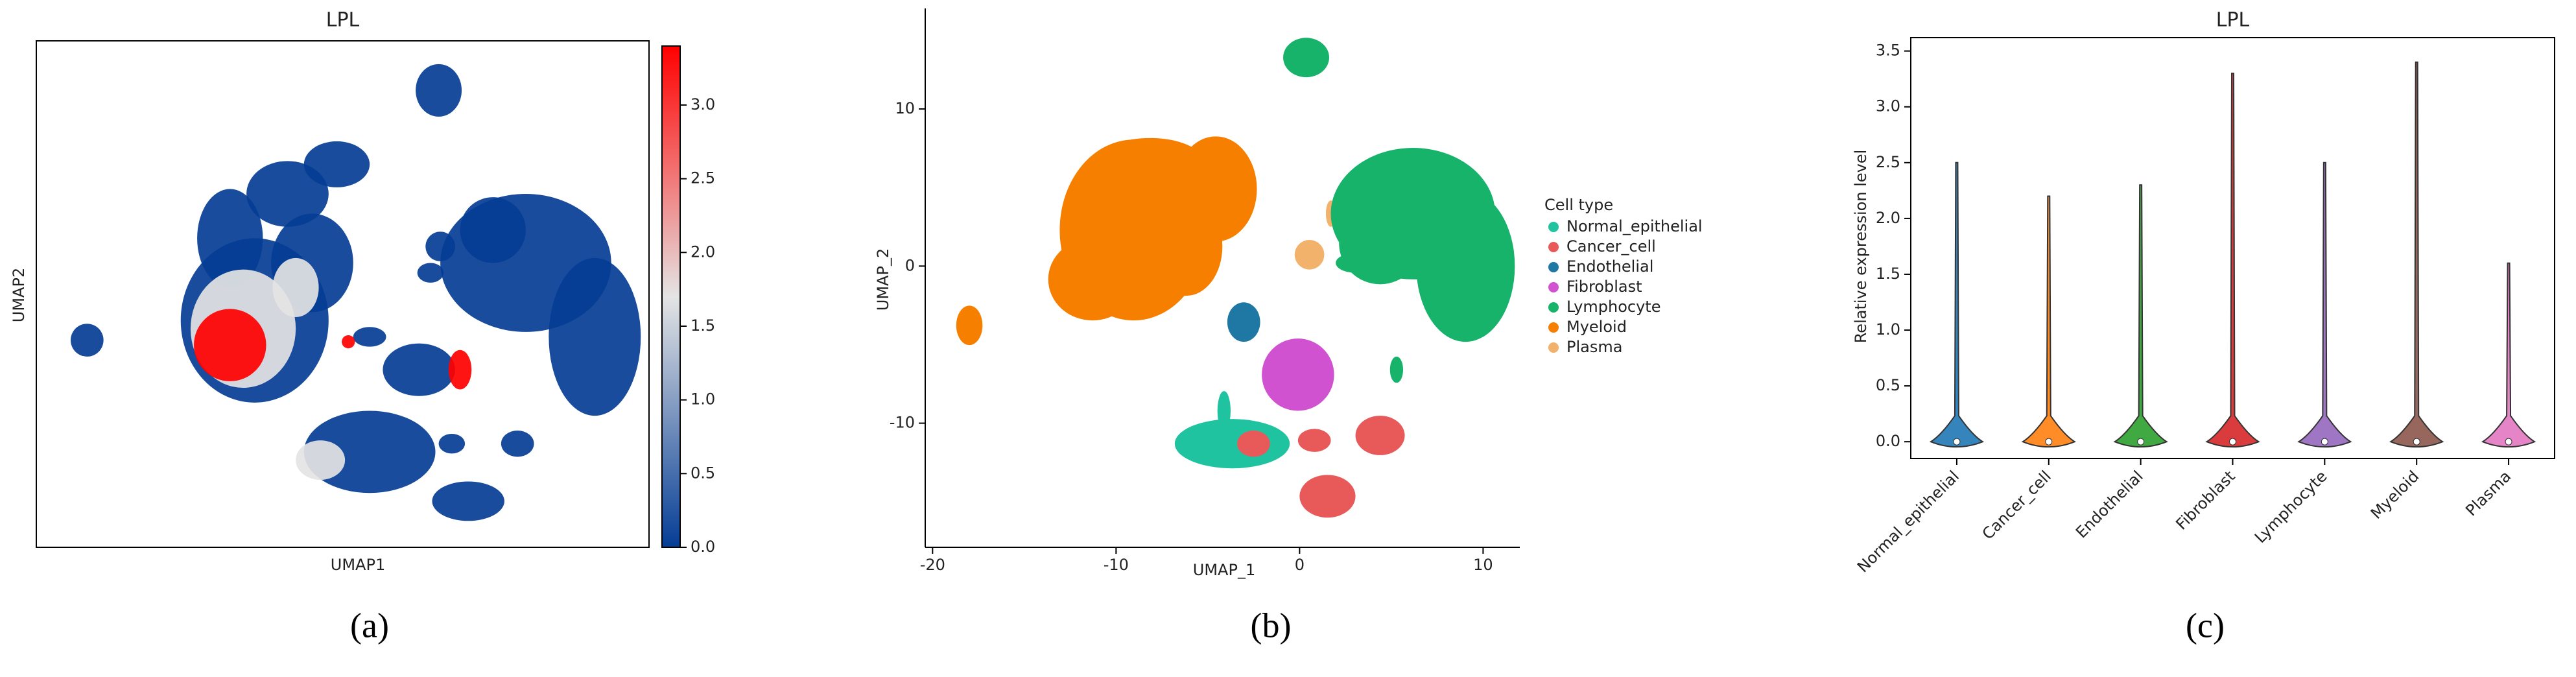  What do you see at coordinates (910, 265) in the screenshot?
I see `y-tick-label: 0` at bounding box center [910, 265].